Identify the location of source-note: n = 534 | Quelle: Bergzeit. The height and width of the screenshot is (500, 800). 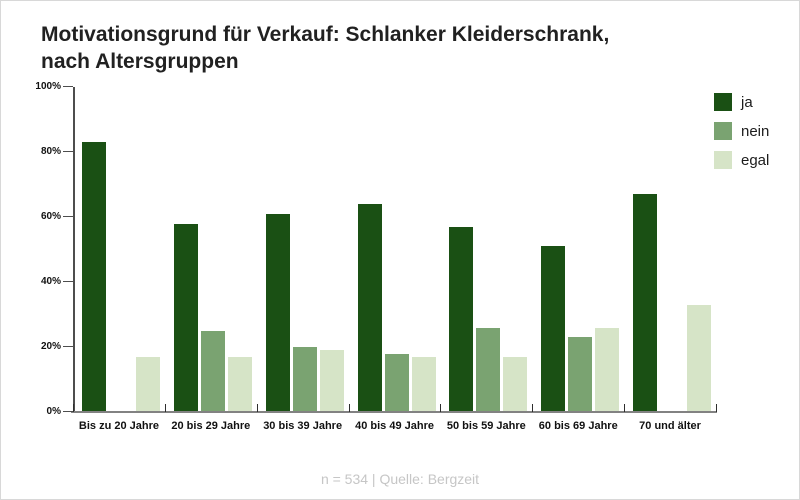
(400, 479).